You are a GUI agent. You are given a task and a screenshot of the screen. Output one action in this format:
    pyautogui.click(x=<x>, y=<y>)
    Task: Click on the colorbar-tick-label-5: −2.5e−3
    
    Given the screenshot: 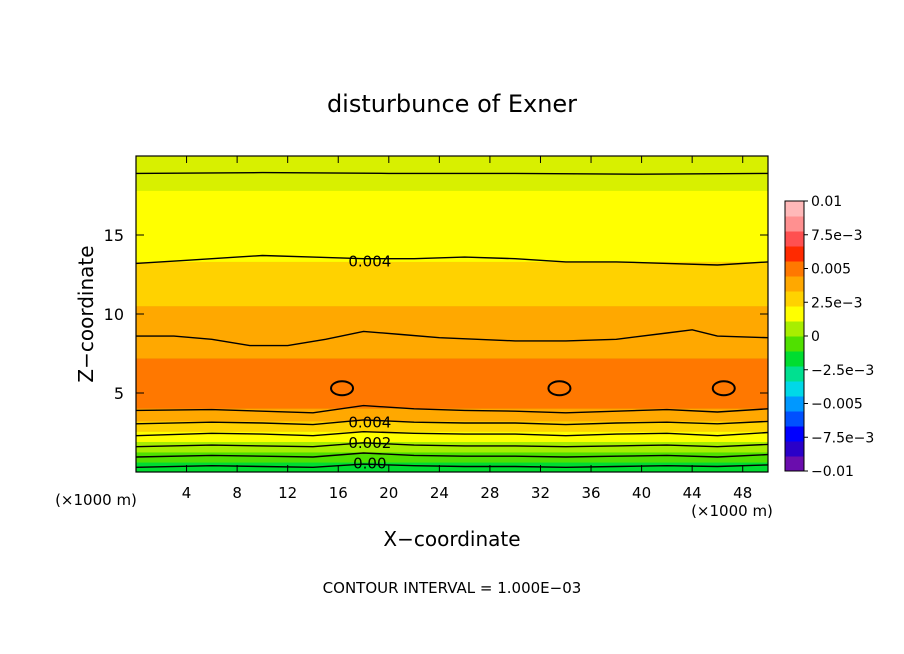 What is the action you would take?
    pyautogui.click(x=842, y=371)
    